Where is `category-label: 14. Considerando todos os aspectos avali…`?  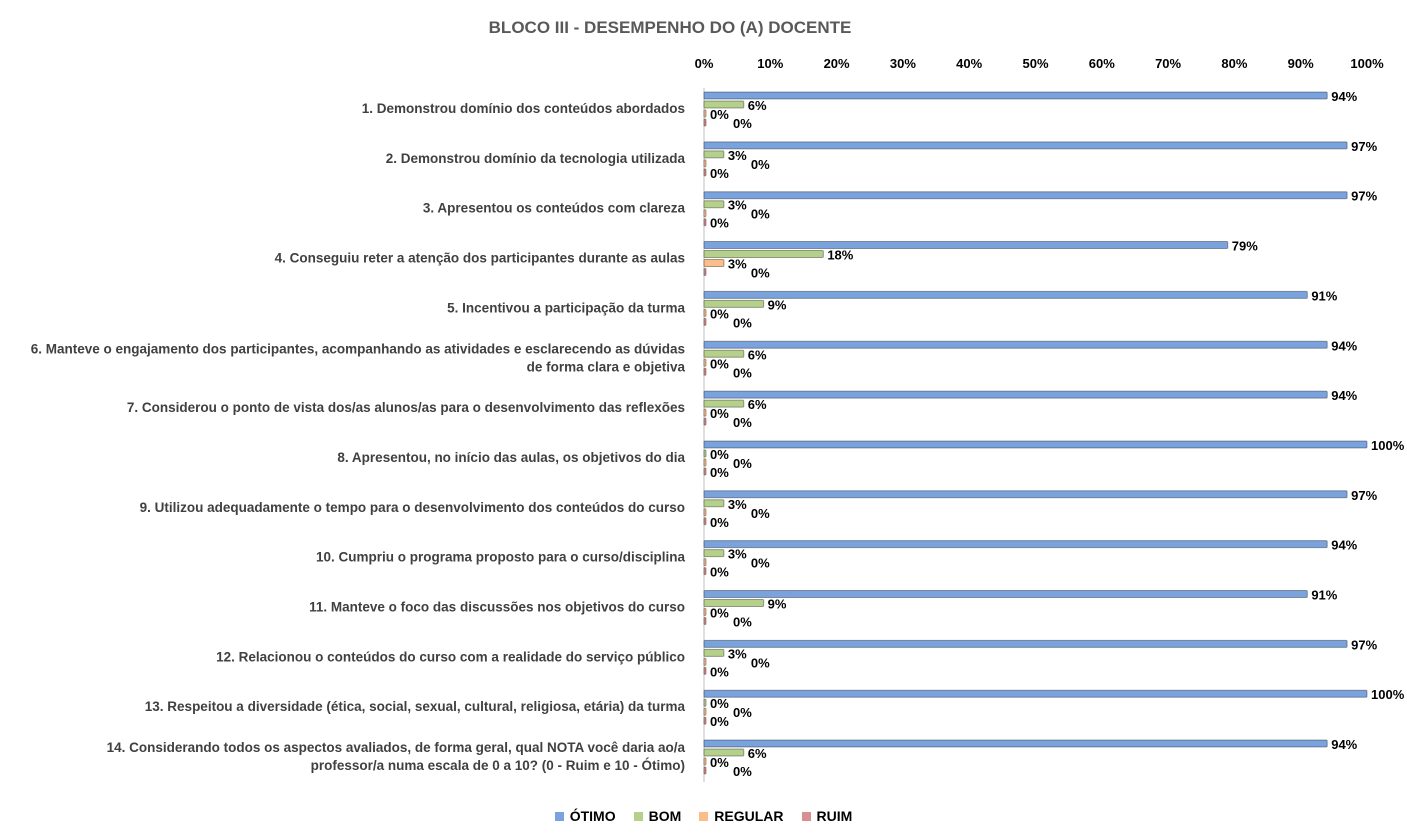 category-label: 14. Considerando todos os aspectos avali… is located at coordinates (396, 747).